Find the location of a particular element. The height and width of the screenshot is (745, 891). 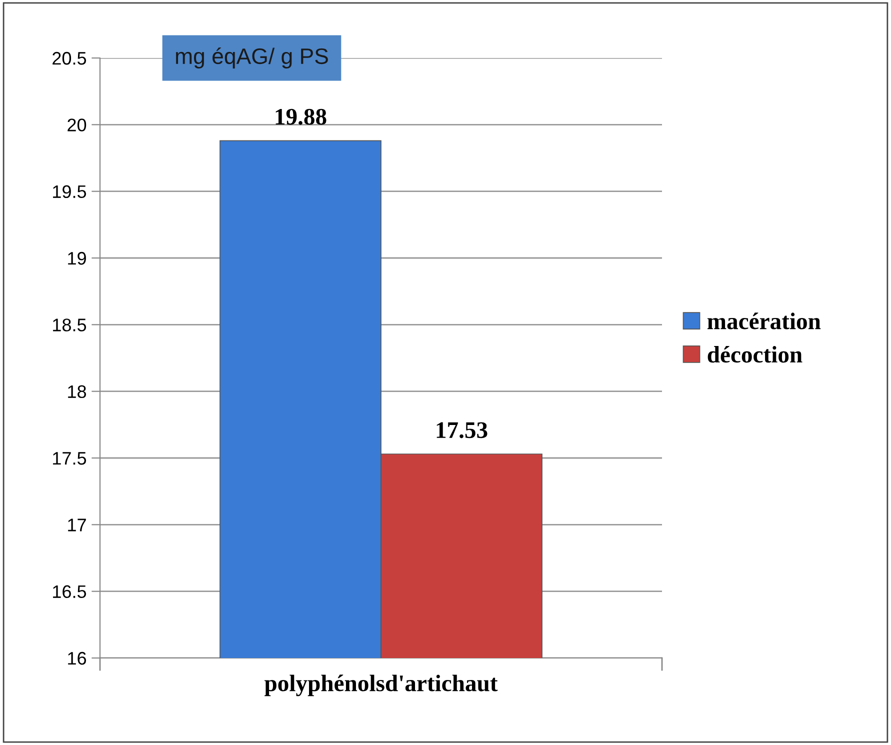

y-tick-label: 20 is located at coordinates (77, 125).